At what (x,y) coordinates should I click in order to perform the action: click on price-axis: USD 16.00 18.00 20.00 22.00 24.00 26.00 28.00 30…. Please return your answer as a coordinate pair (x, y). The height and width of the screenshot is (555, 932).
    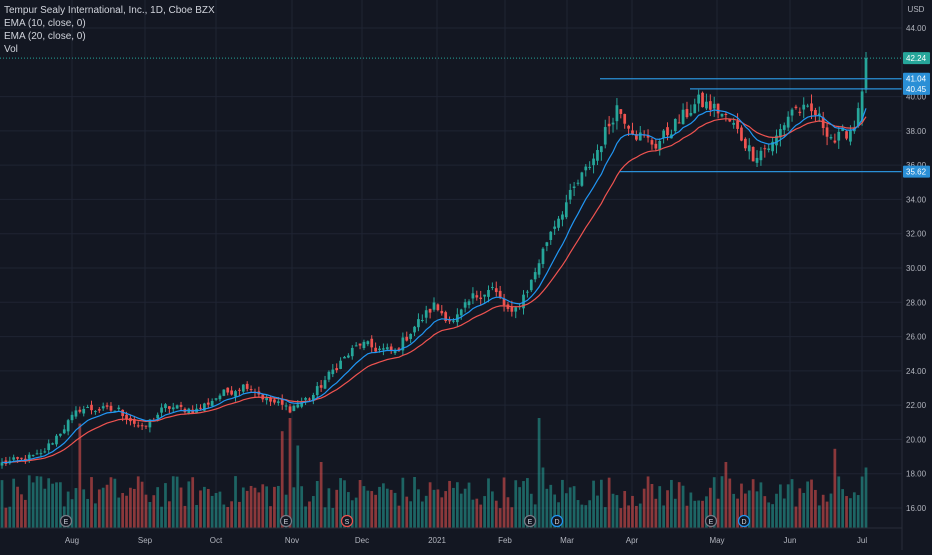
    Looking at the image, I should click on (916, 275).